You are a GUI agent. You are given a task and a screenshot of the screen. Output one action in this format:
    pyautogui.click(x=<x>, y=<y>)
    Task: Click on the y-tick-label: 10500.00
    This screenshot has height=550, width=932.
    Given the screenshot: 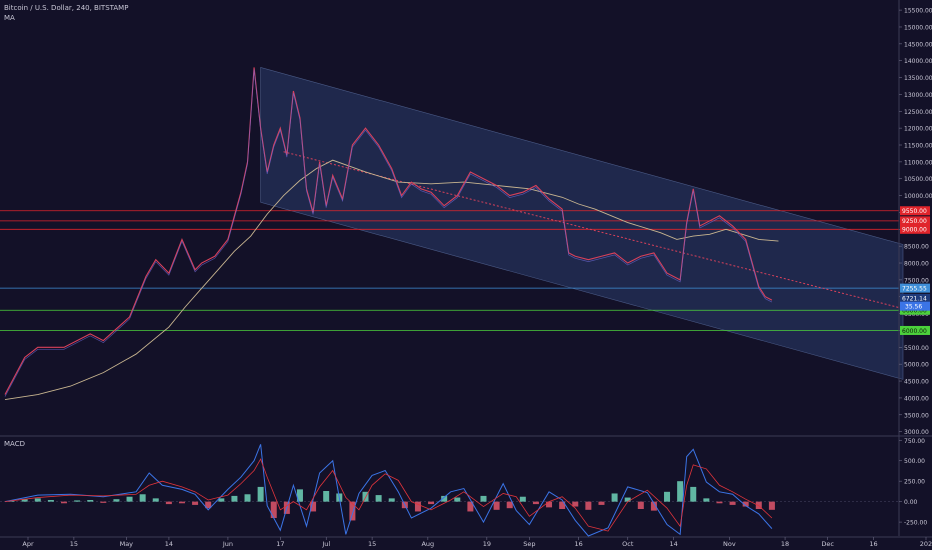 What is the action you would take?
    pyautogui.click(x=918, y=179)
    